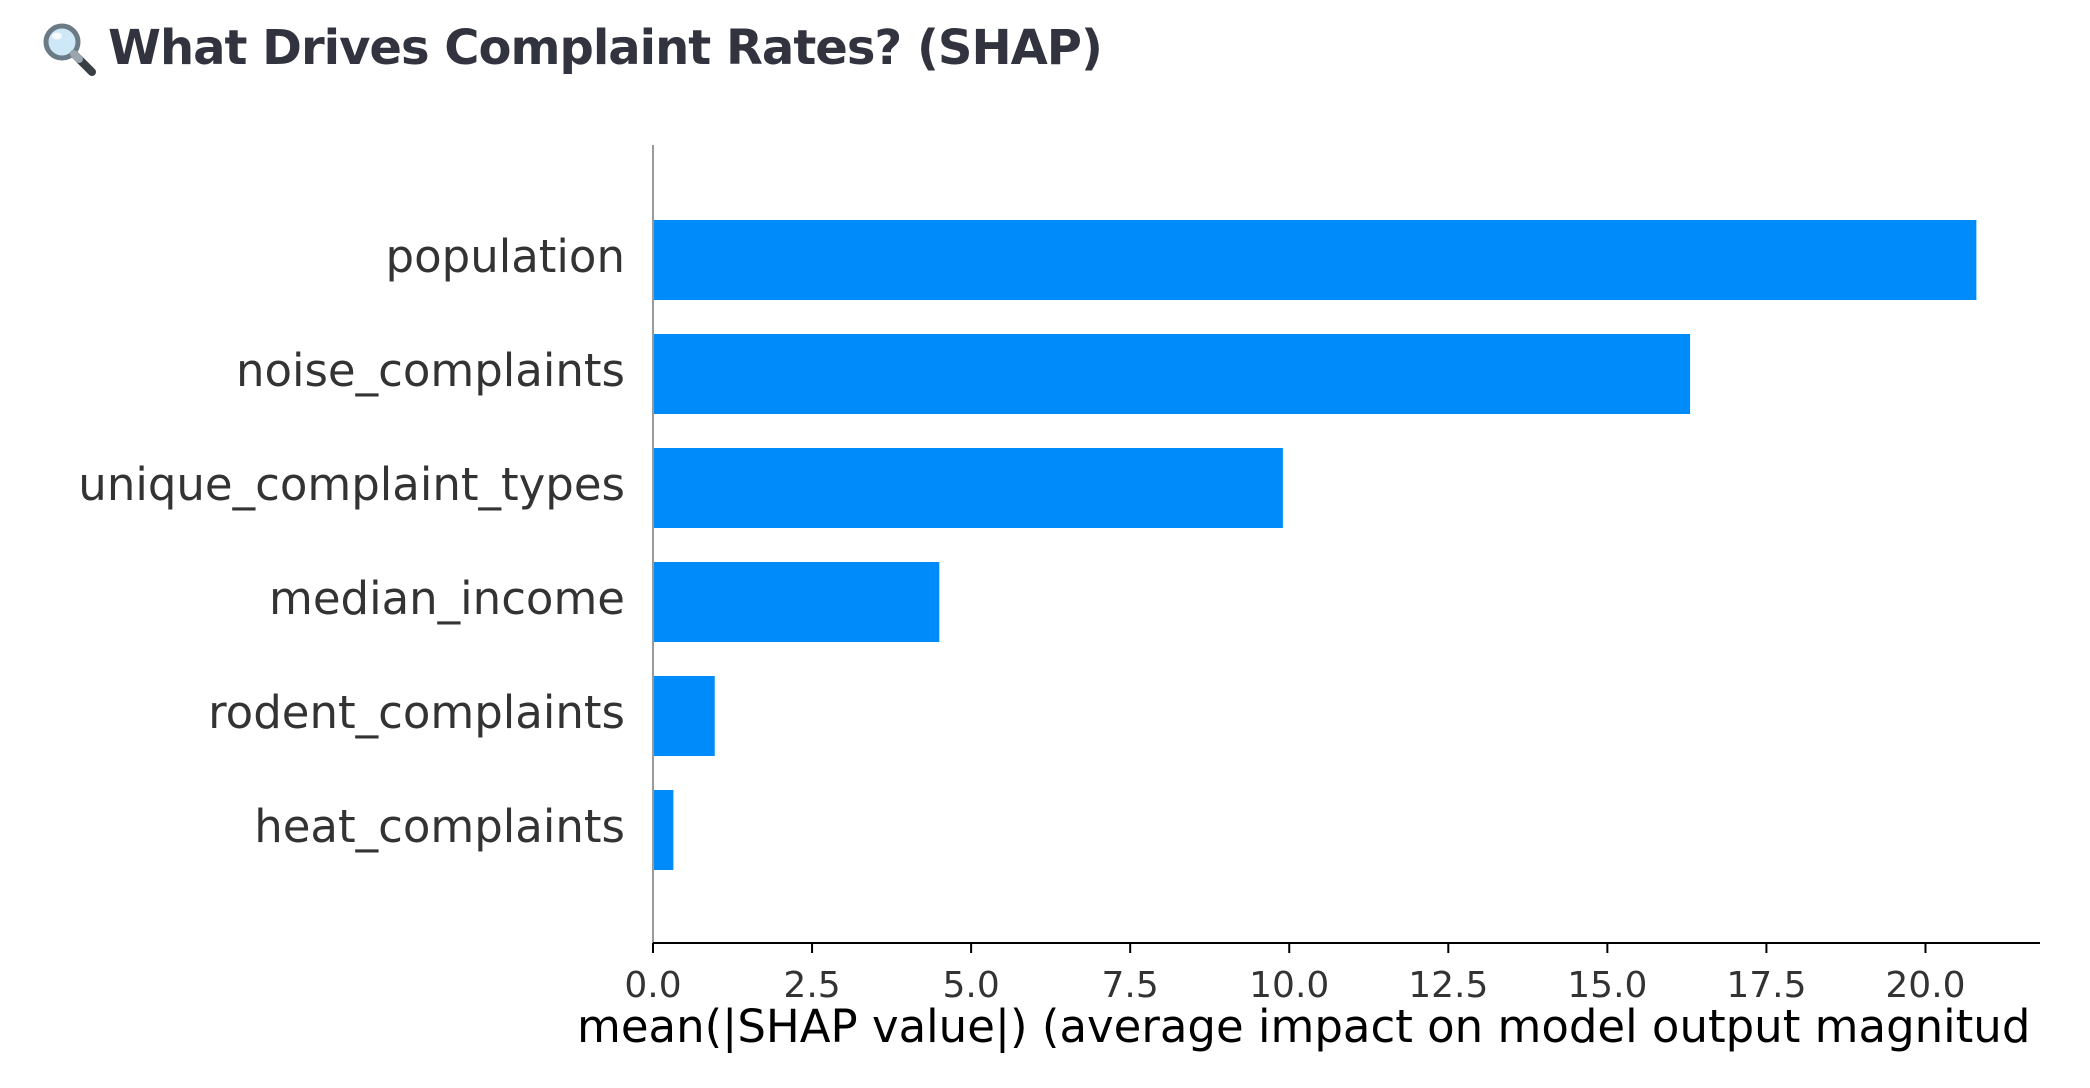 The height and width of the screenshot is (1088, 2090). I want to click on bar-median-income, so click(796, 602).